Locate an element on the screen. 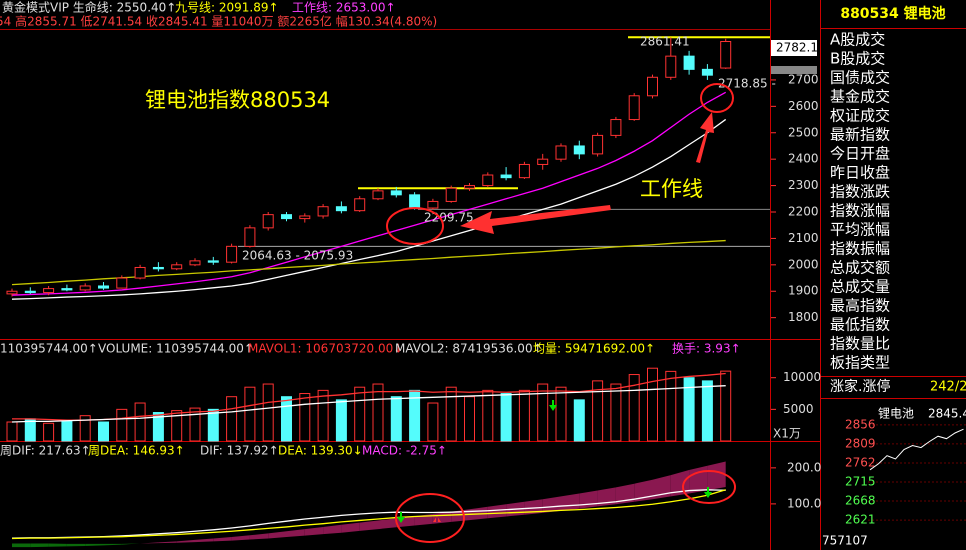 This screenshot has height=550, width=966. annotation: 工作线 is located at coordinates (671, 189).